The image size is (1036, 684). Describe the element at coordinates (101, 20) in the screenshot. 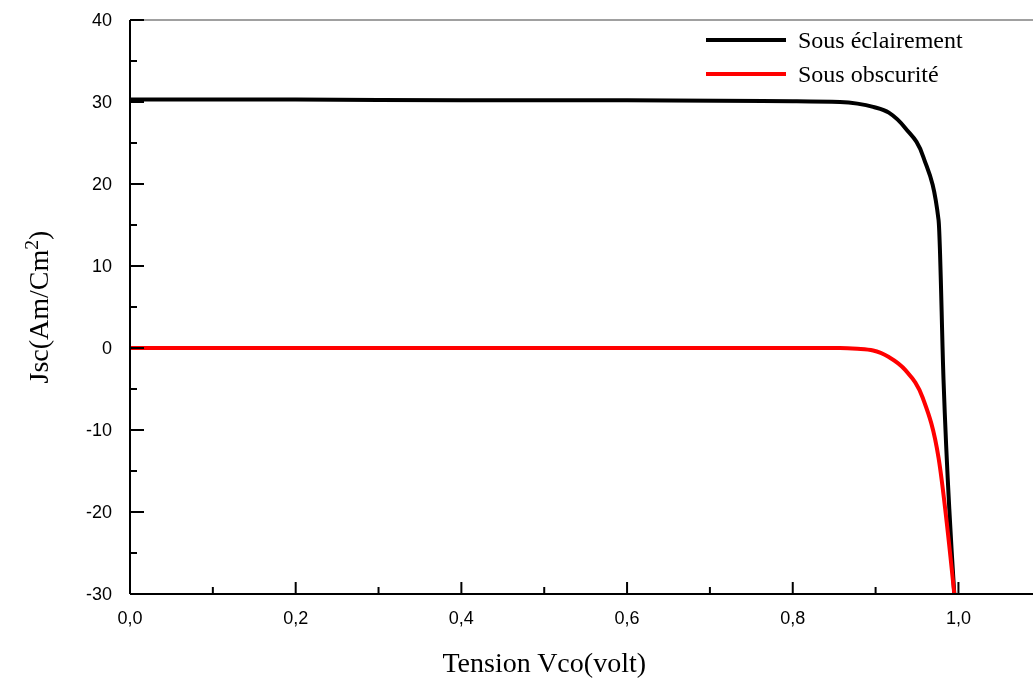

I see `y-tick-label: 40` at that location.